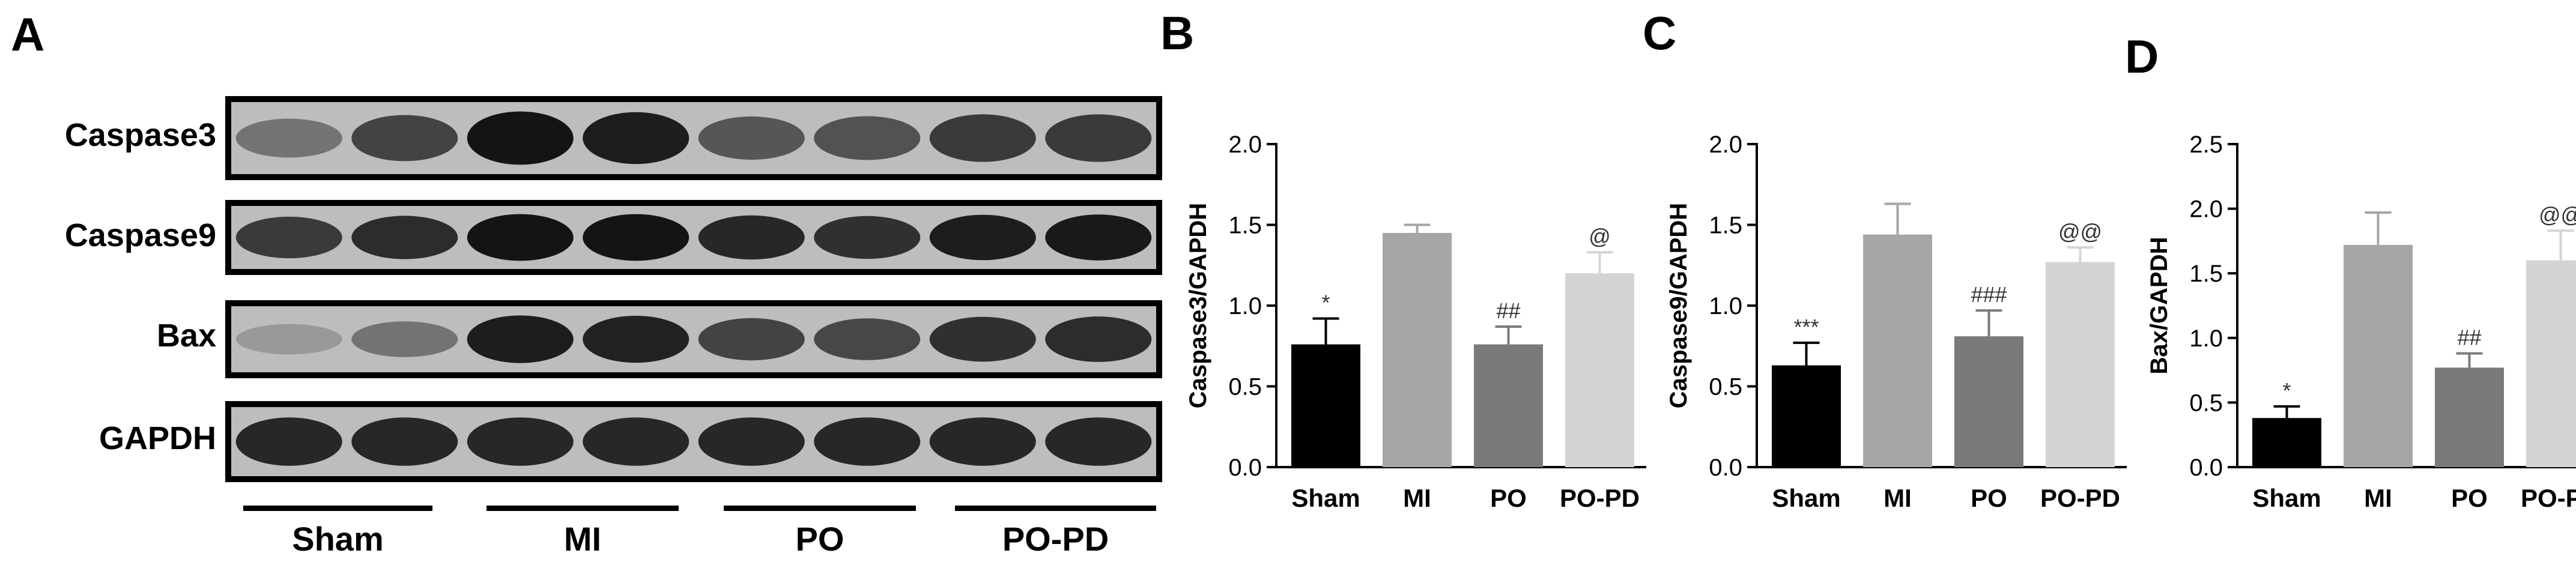 This screenshot has width=2576, height=568. I want to click on y-tick-label: 2.5, so click(2206, 144).